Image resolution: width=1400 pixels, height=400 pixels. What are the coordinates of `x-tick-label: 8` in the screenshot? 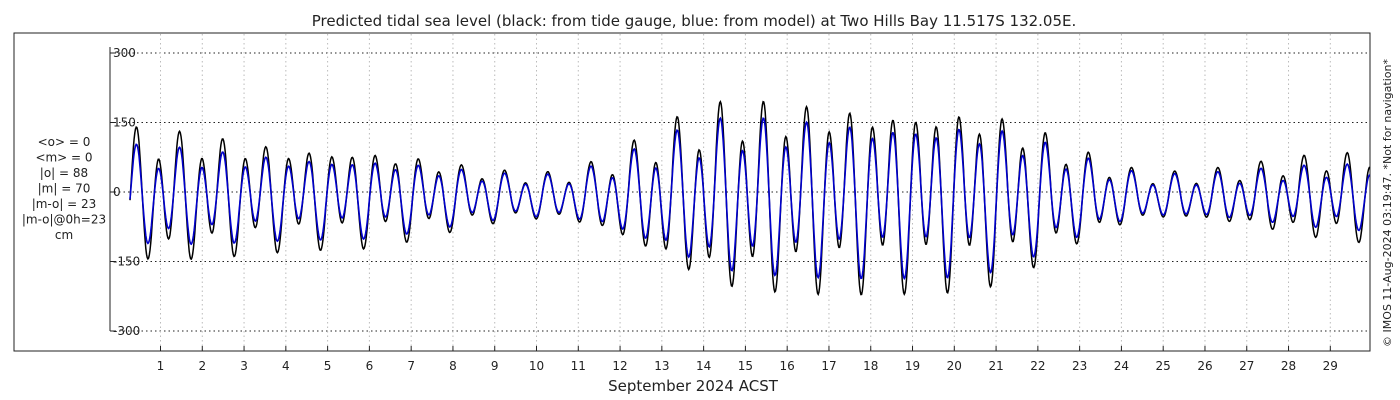 It's located at (453, 366).